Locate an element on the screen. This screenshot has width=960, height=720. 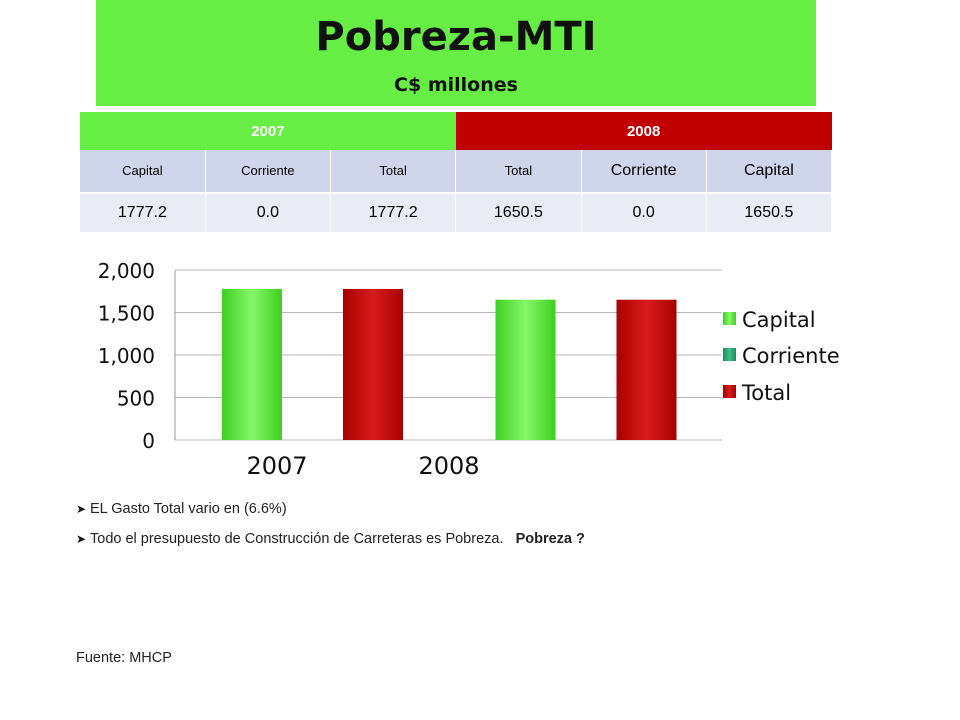
legend-label: Total is located at coordinates (766, 393).